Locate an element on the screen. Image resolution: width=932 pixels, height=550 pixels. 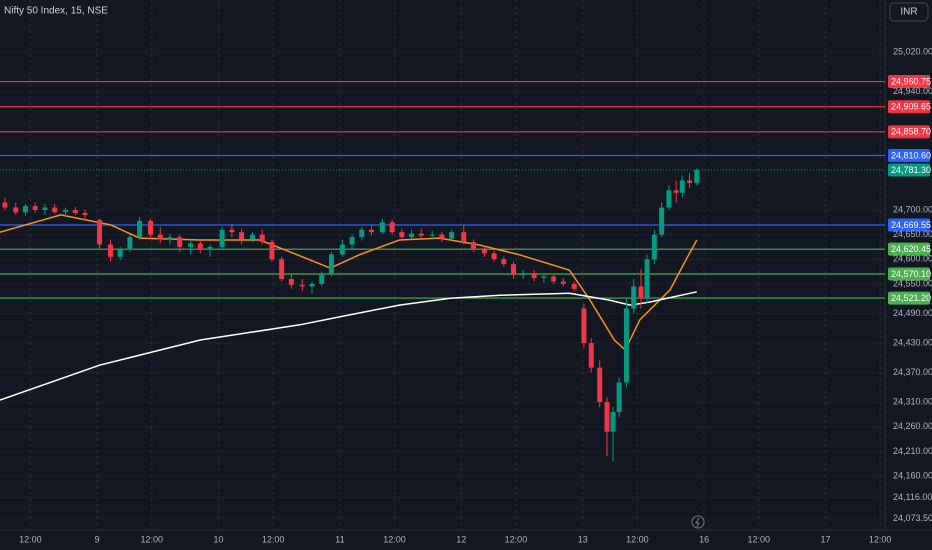
x-tick-label: 10 is located at coordinates (219, 539).